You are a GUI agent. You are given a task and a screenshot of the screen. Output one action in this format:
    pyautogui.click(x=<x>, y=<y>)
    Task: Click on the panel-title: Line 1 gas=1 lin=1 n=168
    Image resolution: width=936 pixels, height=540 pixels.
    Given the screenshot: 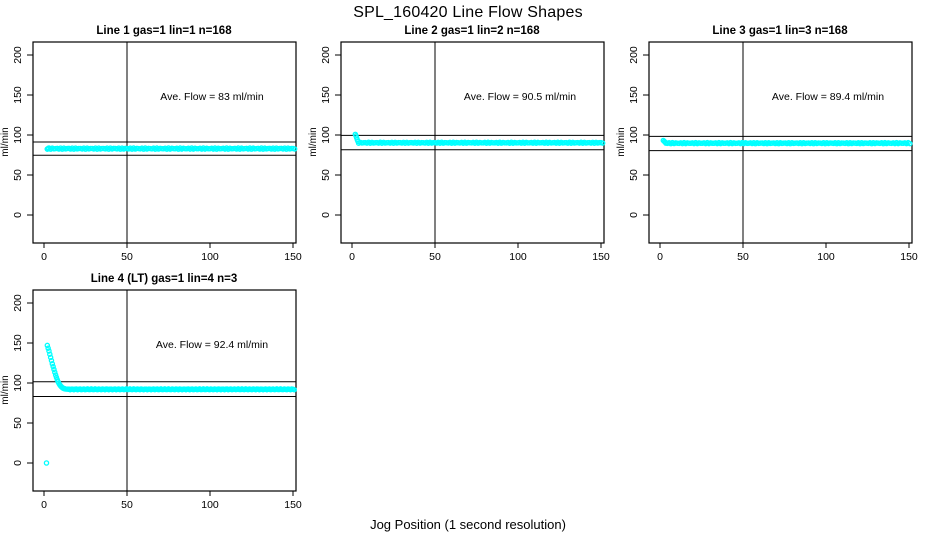 What is the action you would take?
    pyautogui.click(x=164, y=31)
    